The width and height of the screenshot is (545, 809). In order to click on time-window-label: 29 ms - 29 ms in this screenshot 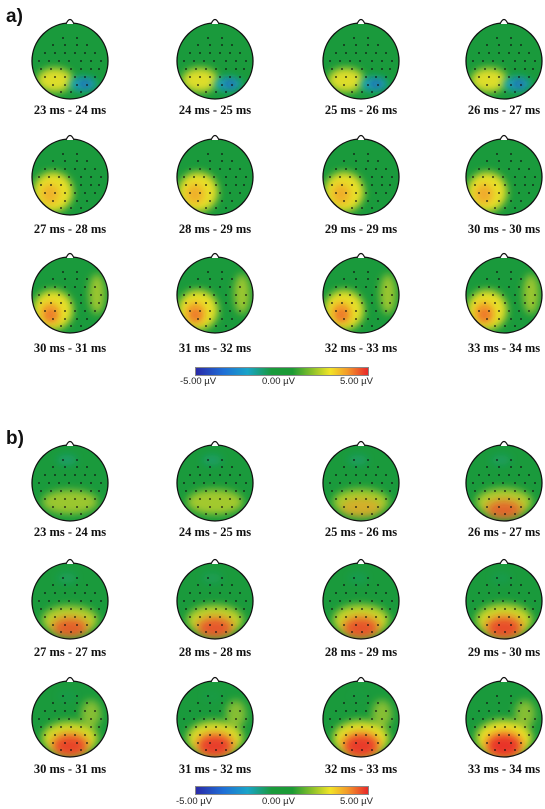, I will do `click(361, 229)`.